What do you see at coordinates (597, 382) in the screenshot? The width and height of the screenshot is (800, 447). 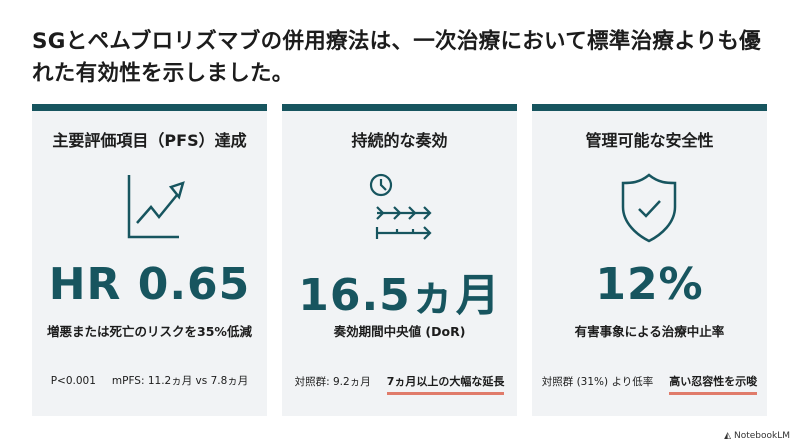 I see `control-note: 対照群 (31%) より低率` at bounding box center [597, 382].